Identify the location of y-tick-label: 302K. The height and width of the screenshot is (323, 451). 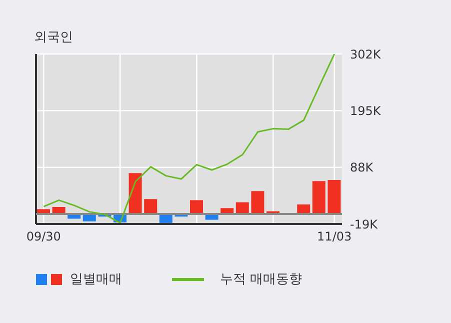
(366, 54).